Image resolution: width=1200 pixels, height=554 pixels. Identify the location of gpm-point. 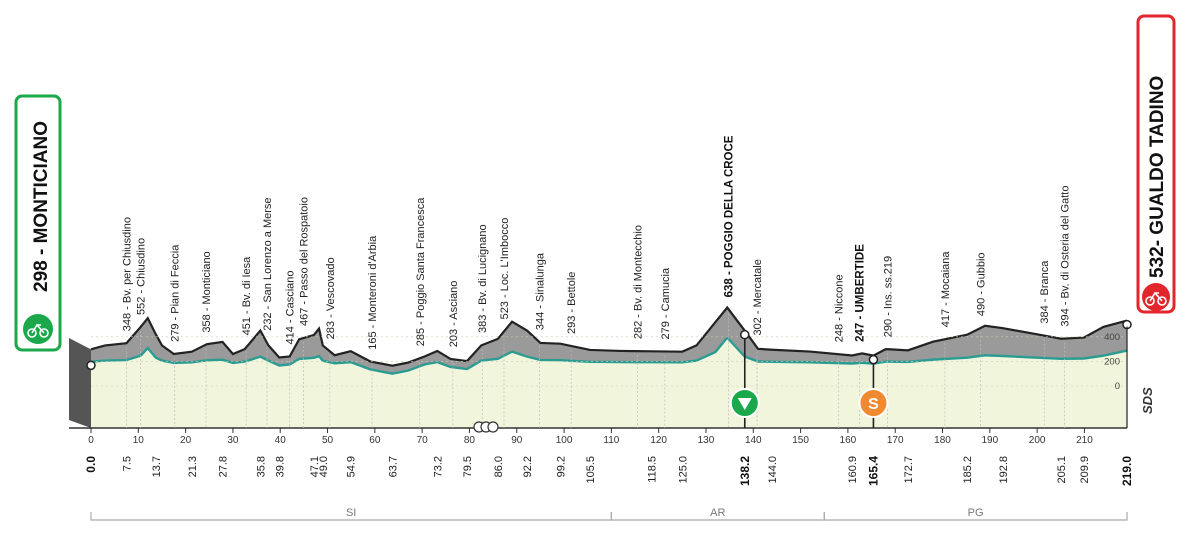
(745, 334).